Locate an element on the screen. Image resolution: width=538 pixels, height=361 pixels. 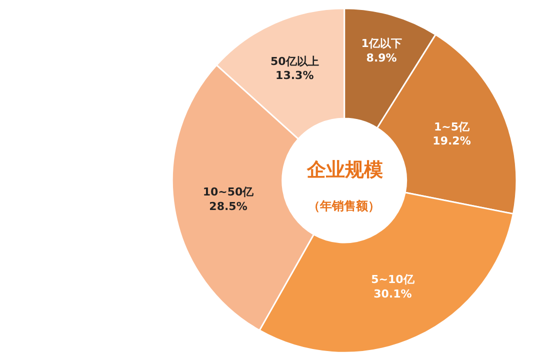
slice-label: 10~50亿 is located at coordinates (228, 192).